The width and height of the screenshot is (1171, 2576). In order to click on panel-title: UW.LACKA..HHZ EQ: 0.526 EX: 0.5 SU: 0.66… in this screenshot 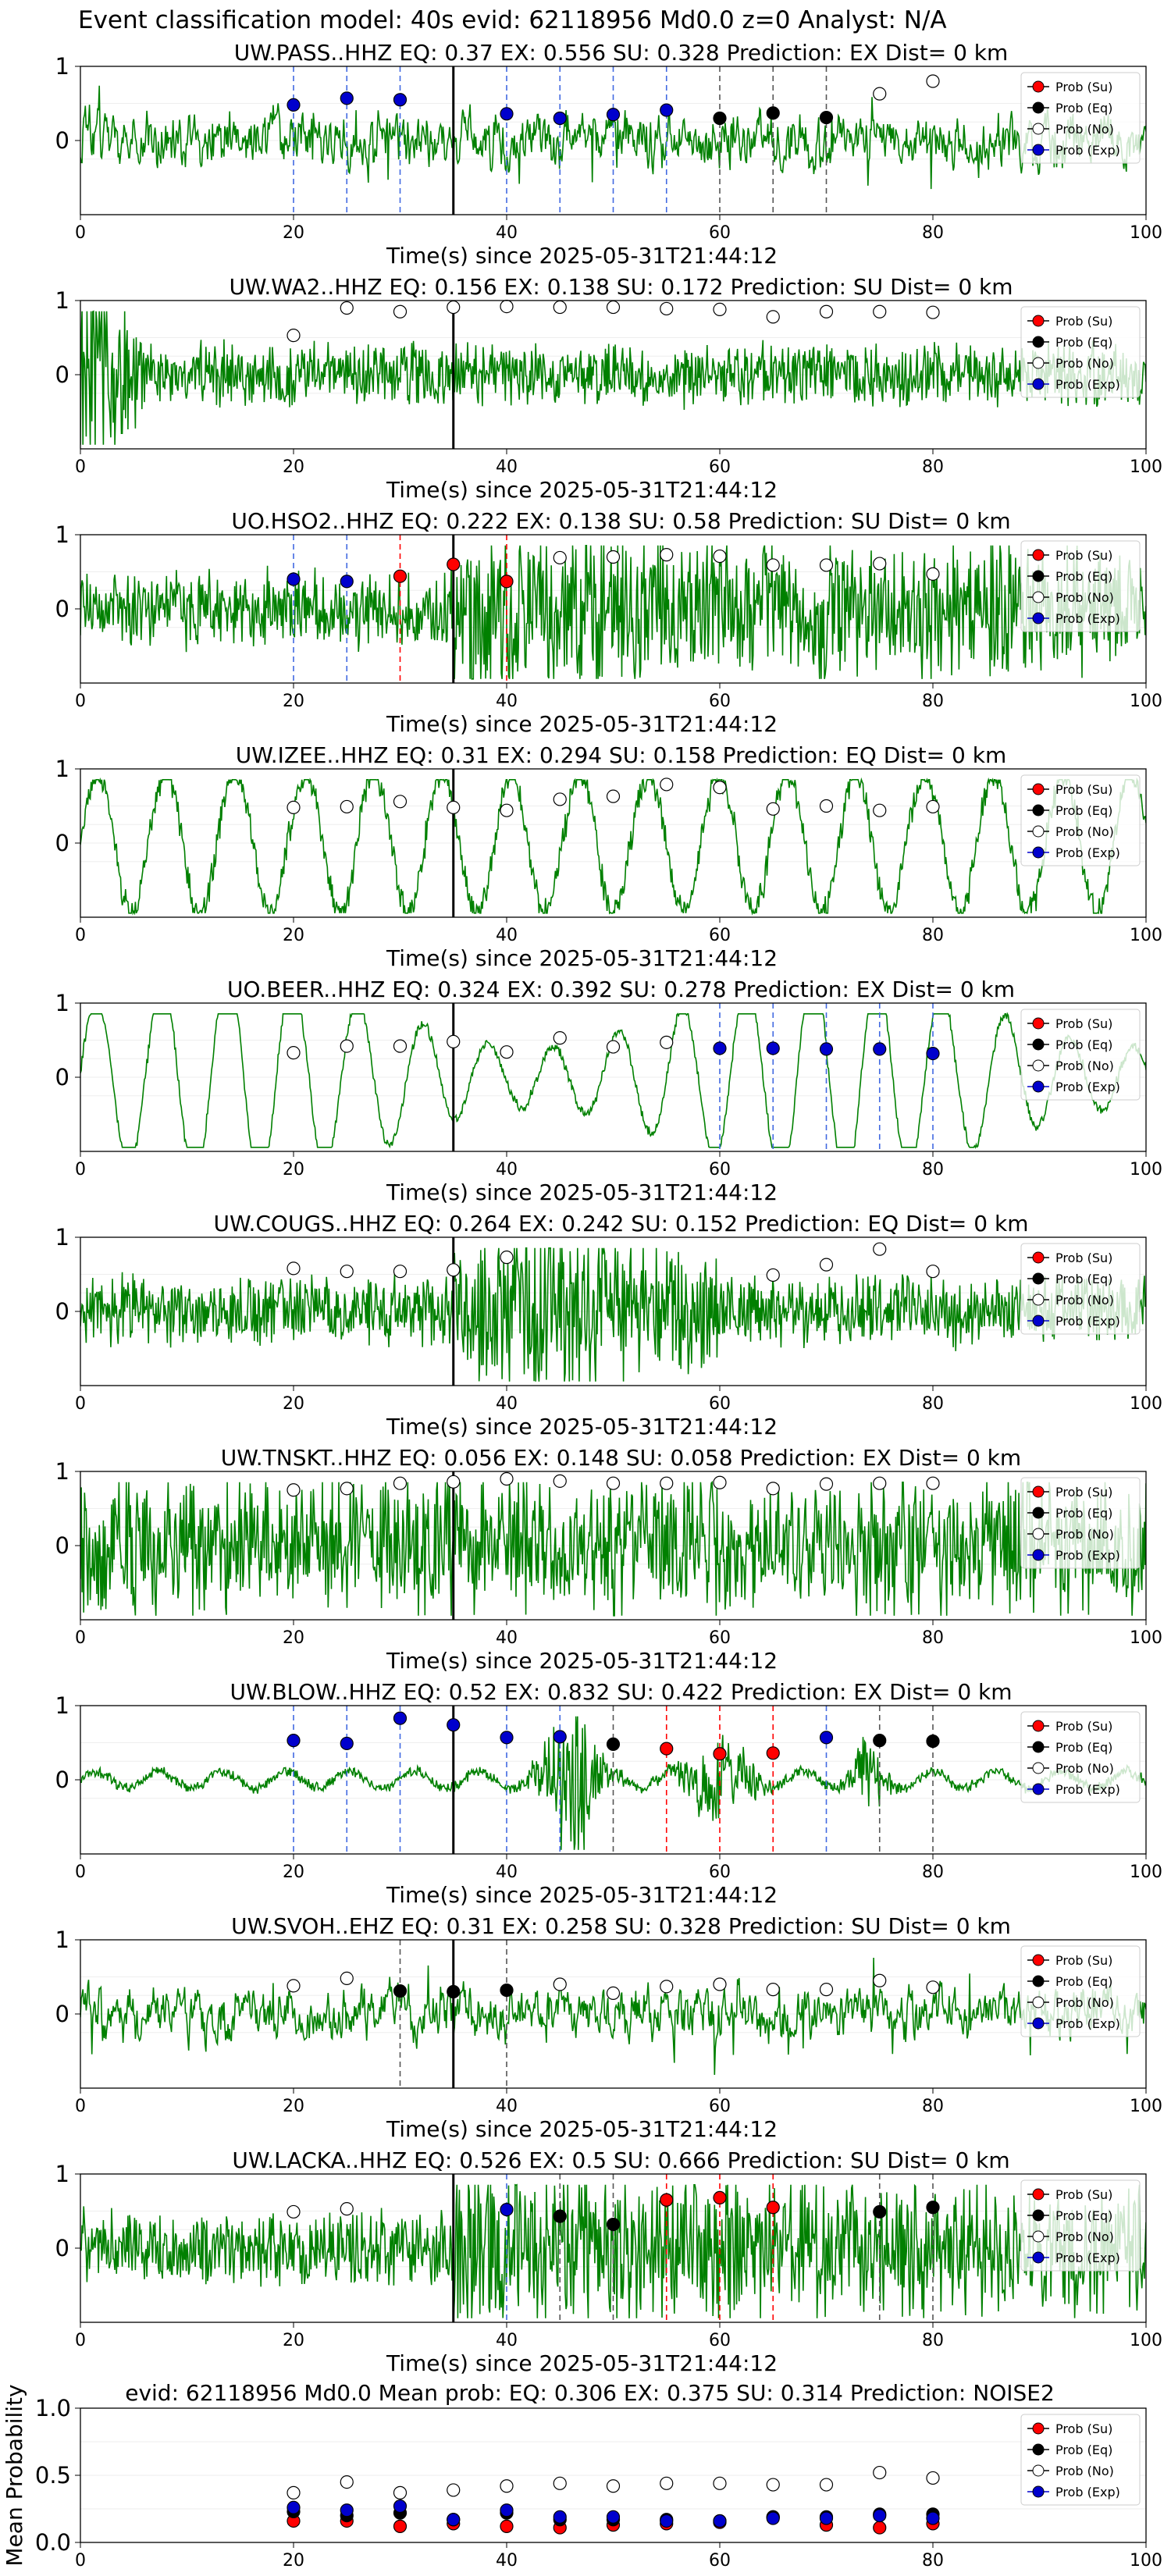, I will do `click(620, 2160)`.